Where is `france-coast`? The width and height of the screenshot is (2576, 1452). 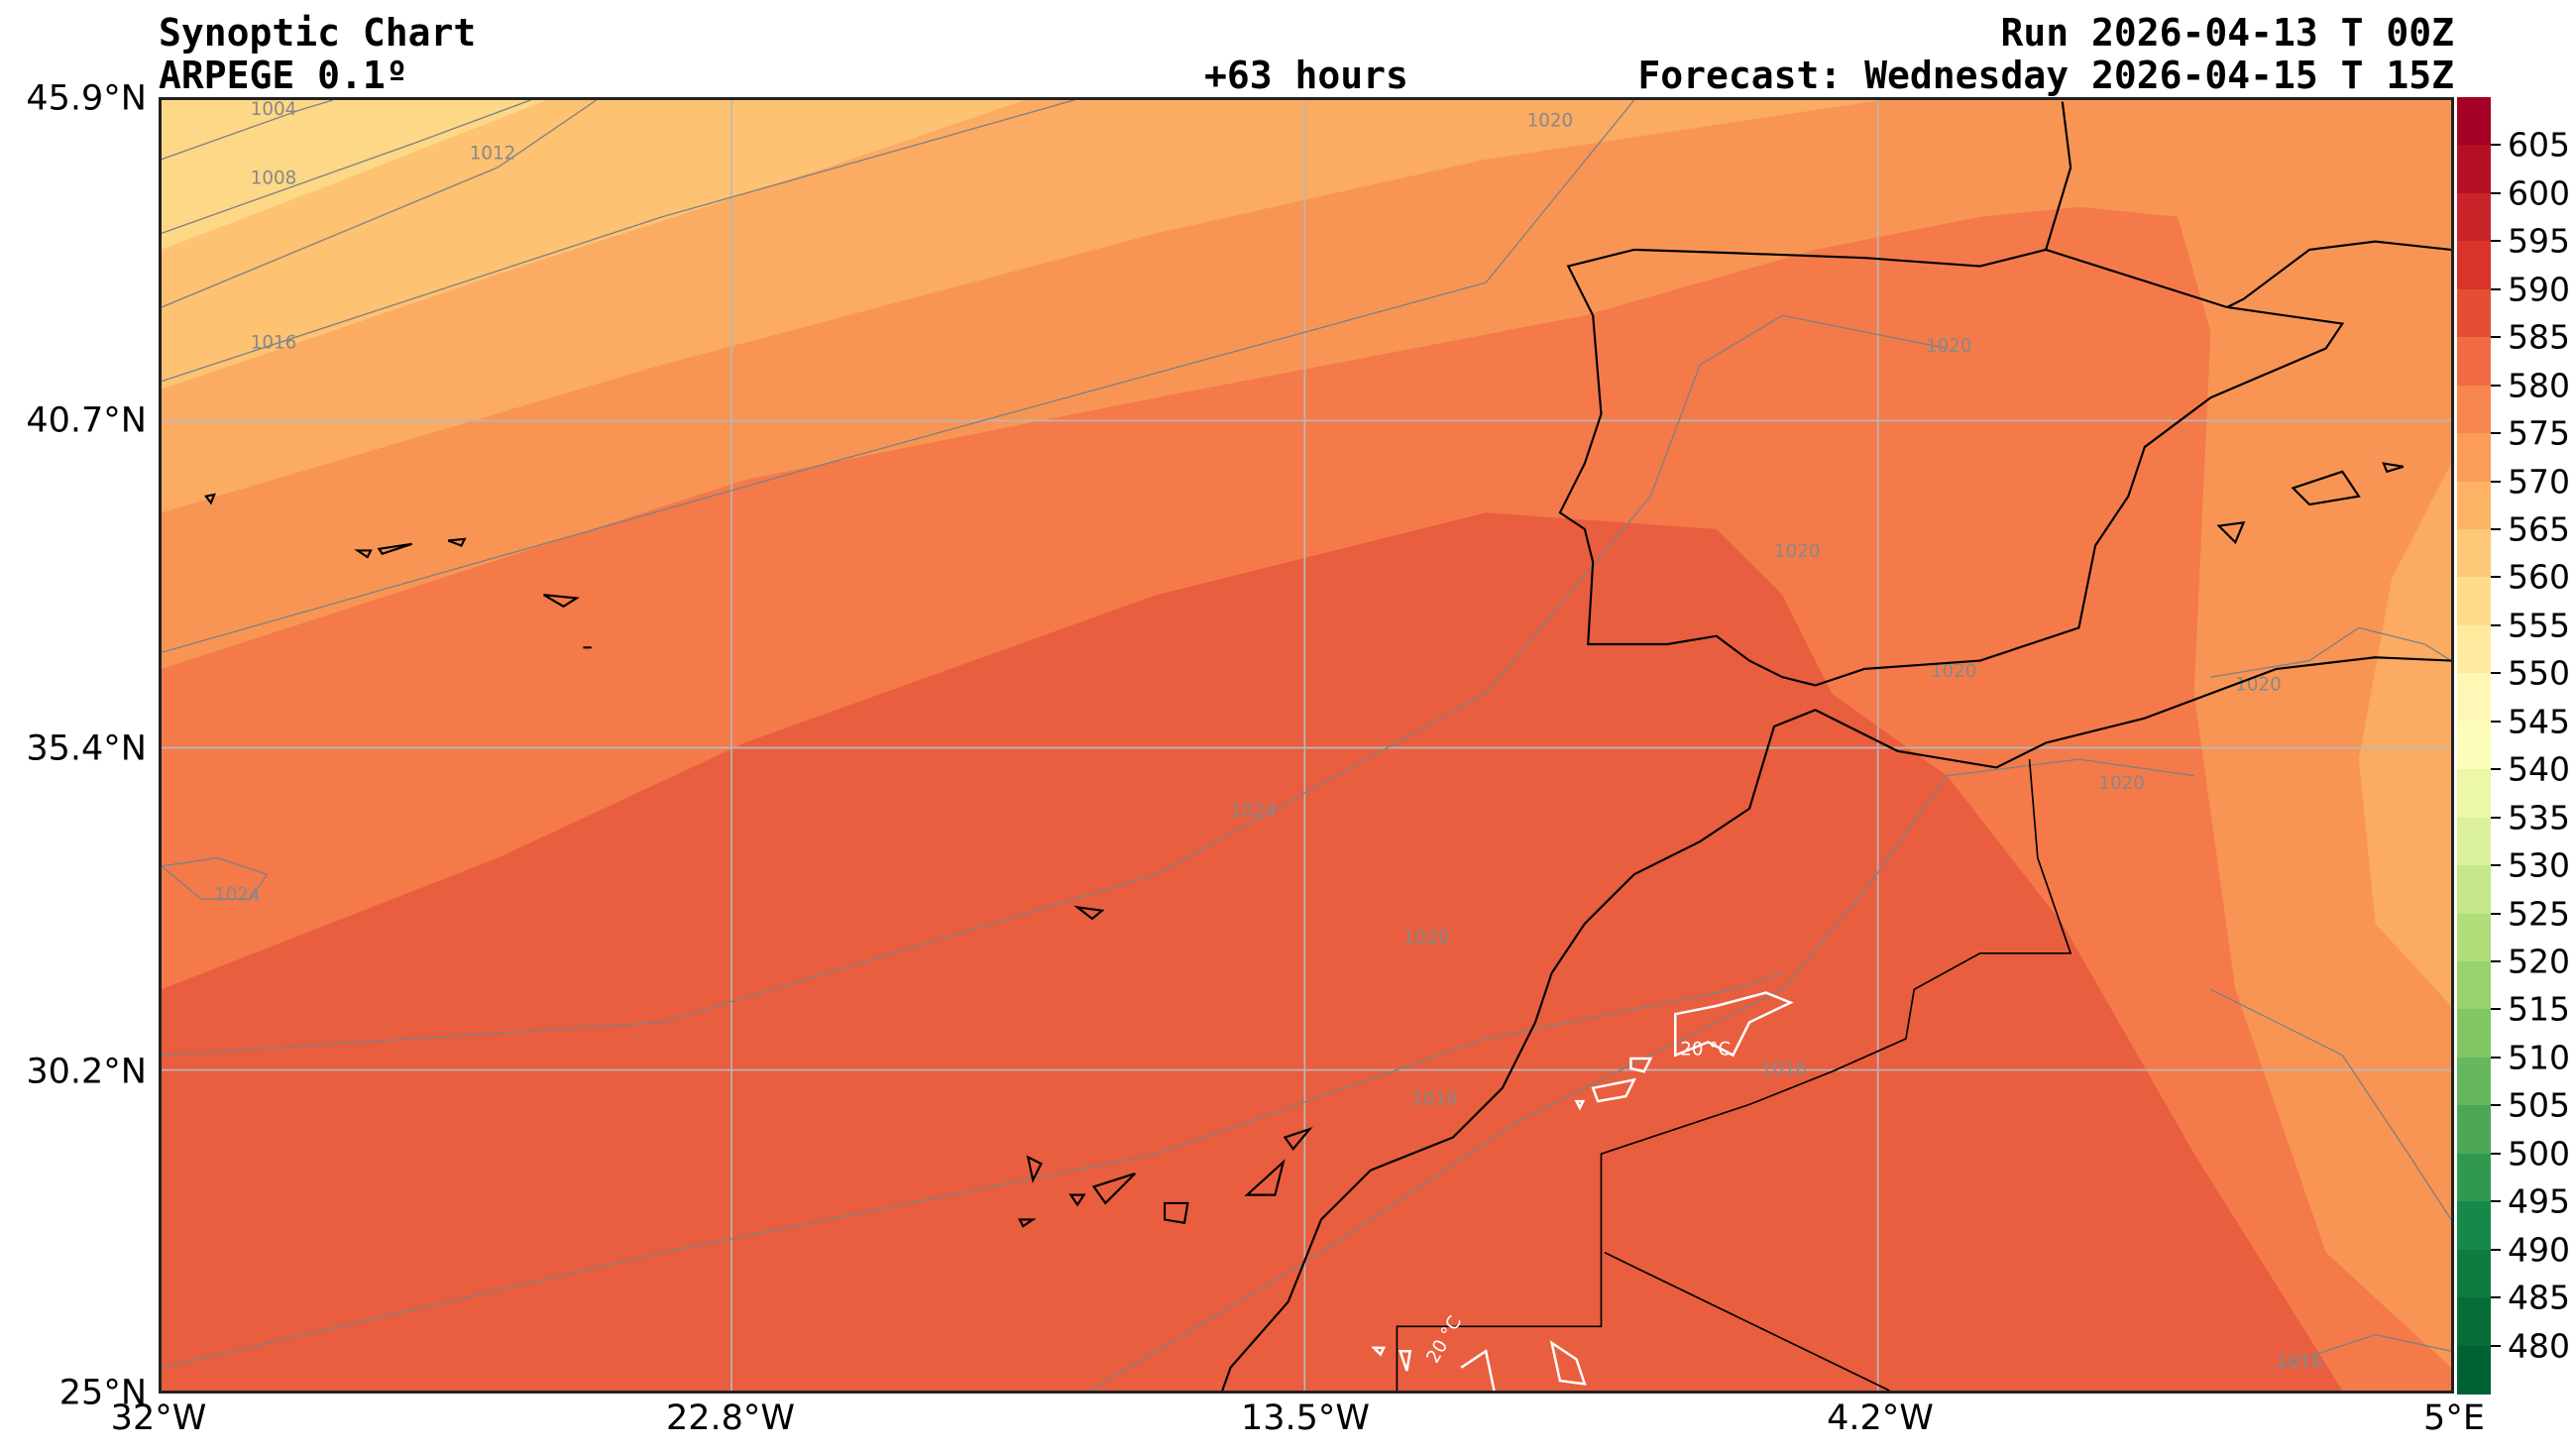
france-coast is located at coordinates (2248, 204).